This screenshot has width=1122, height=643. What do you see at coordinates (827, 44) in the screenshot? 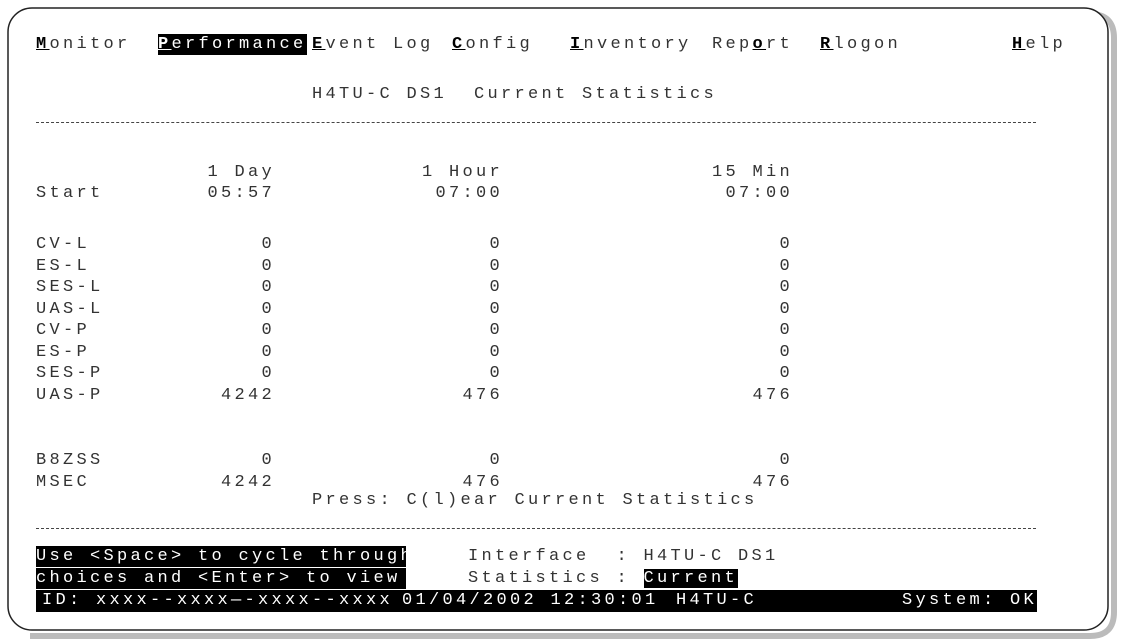
I see `menu-hotkey: R` at bounding box center [827, 44].